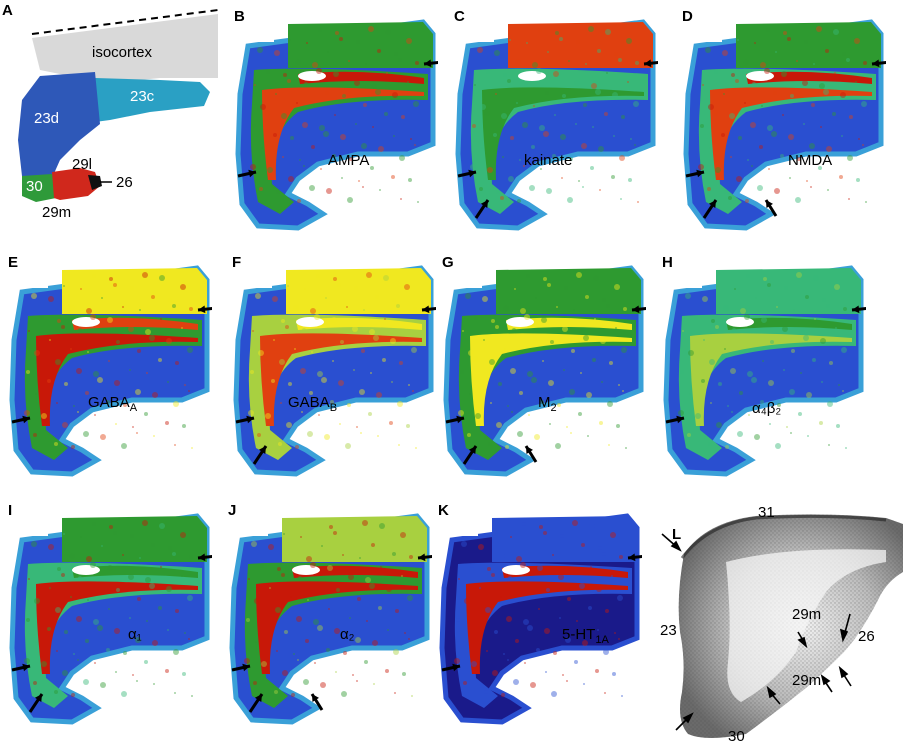 The image size is (903, 749). What do you see at coordinates (774, 625) in the screenshot?
I see `panel-l: L 31 23 26 29m 29m 30` at bounding box center [774, 625].